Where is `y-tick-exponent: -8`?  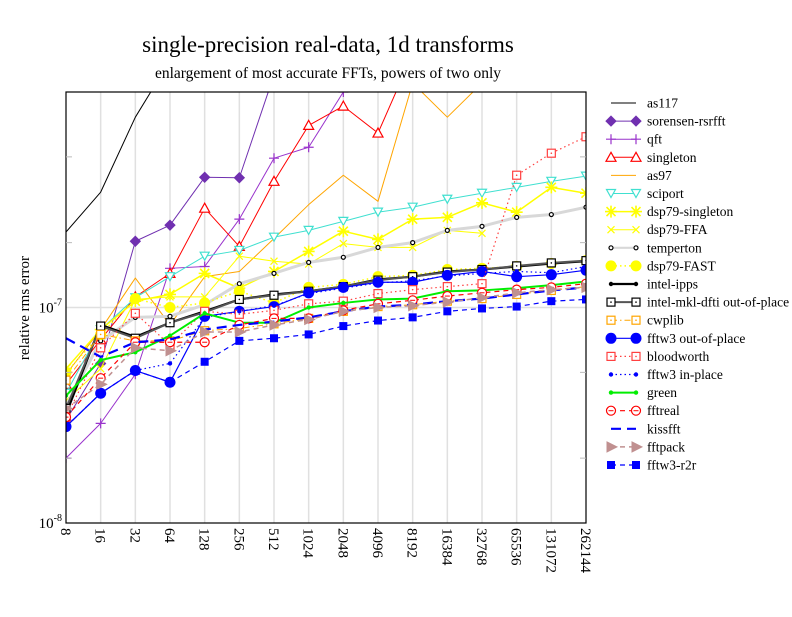
y-tick-exponent: -8 is located at coordinates (58, 518).